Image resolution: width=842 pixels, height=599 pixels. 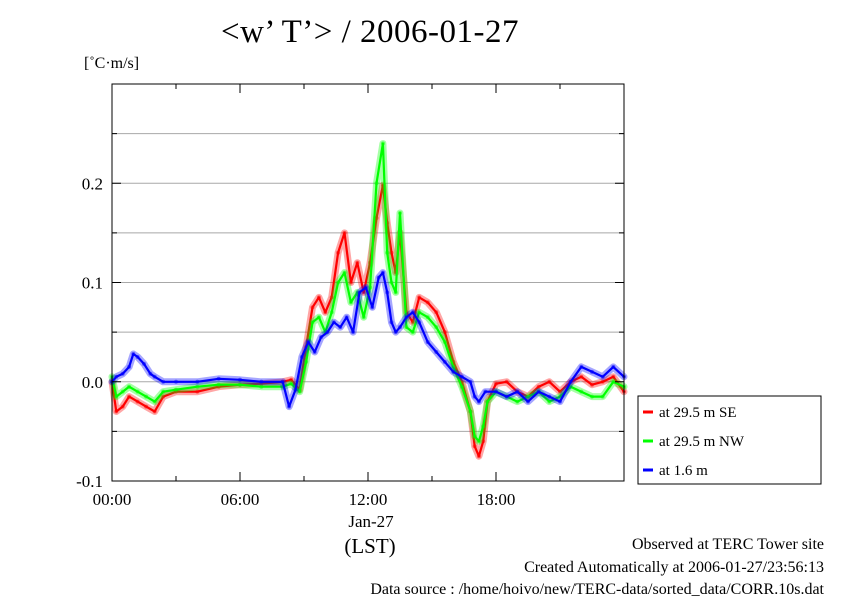 What do you see at coordinates (702, 442) in the screenshot?
I see `legend-label: at 29.5 m NW` at bounding box center [702, 442].